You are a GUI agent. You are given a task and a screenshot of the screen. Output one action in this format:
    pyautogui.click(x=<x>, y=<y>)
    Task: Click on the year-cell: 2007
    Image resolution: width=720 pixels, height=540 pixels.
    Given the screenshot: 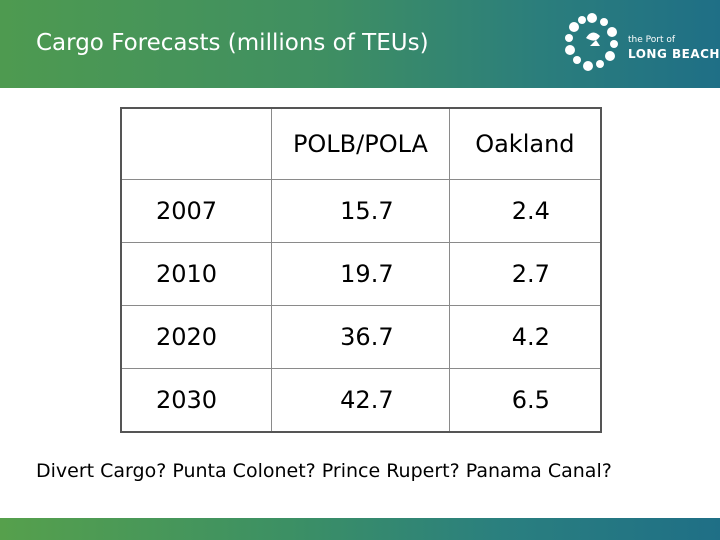 What is the action you would take?
    pyautogui.click(x=196, y=211)
    